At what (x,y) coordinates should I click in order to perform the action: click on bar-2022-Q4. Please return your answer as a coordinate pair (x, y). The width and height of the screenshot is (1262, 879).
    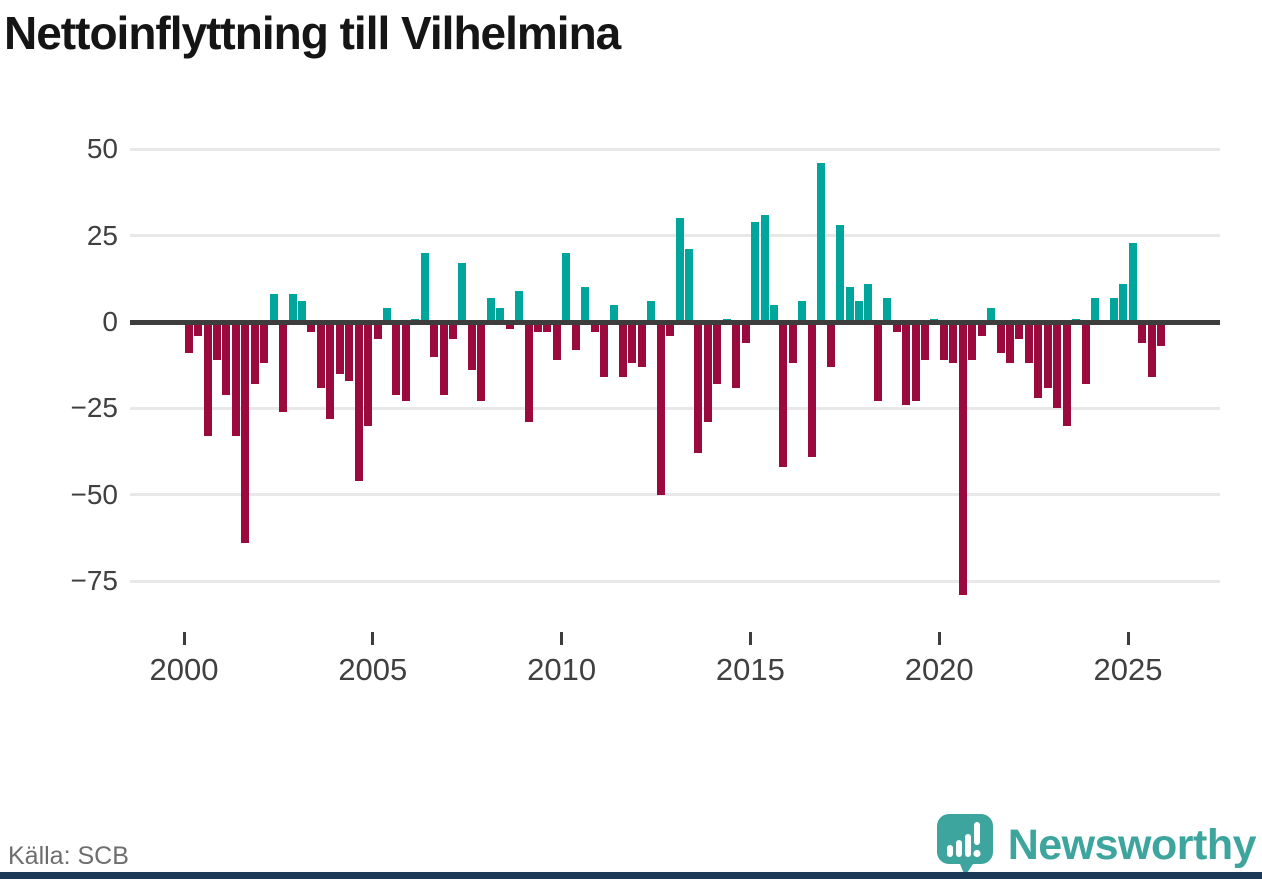
    Looking at the image, I should click on (1047, 355).